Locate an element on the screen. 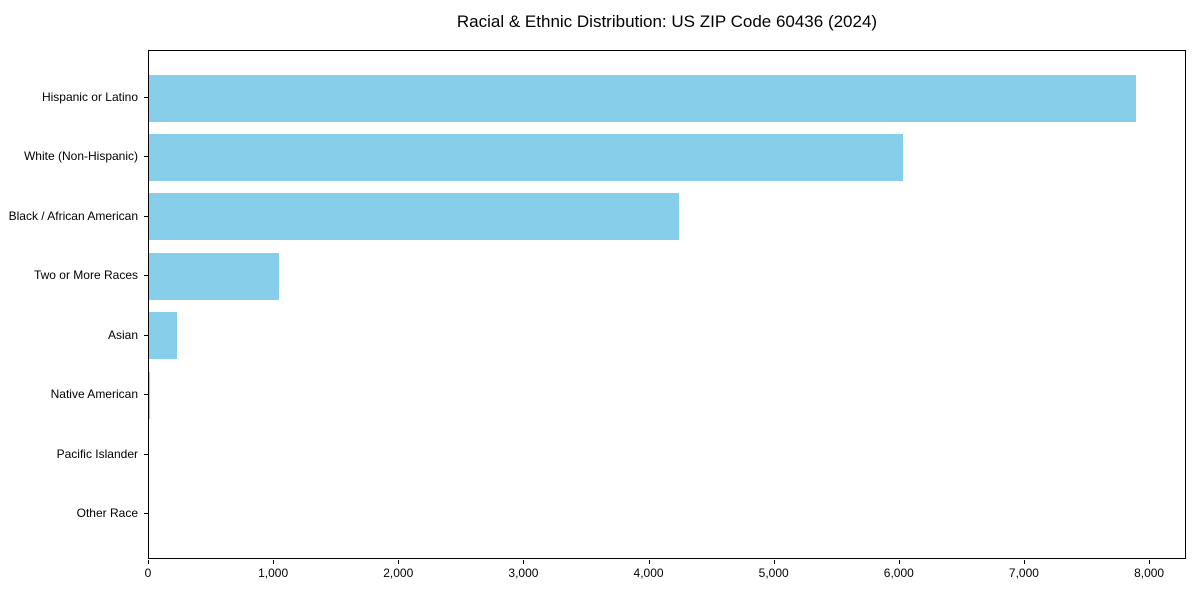  xtick-label-0: 0 is located at coordinates (148, 573).